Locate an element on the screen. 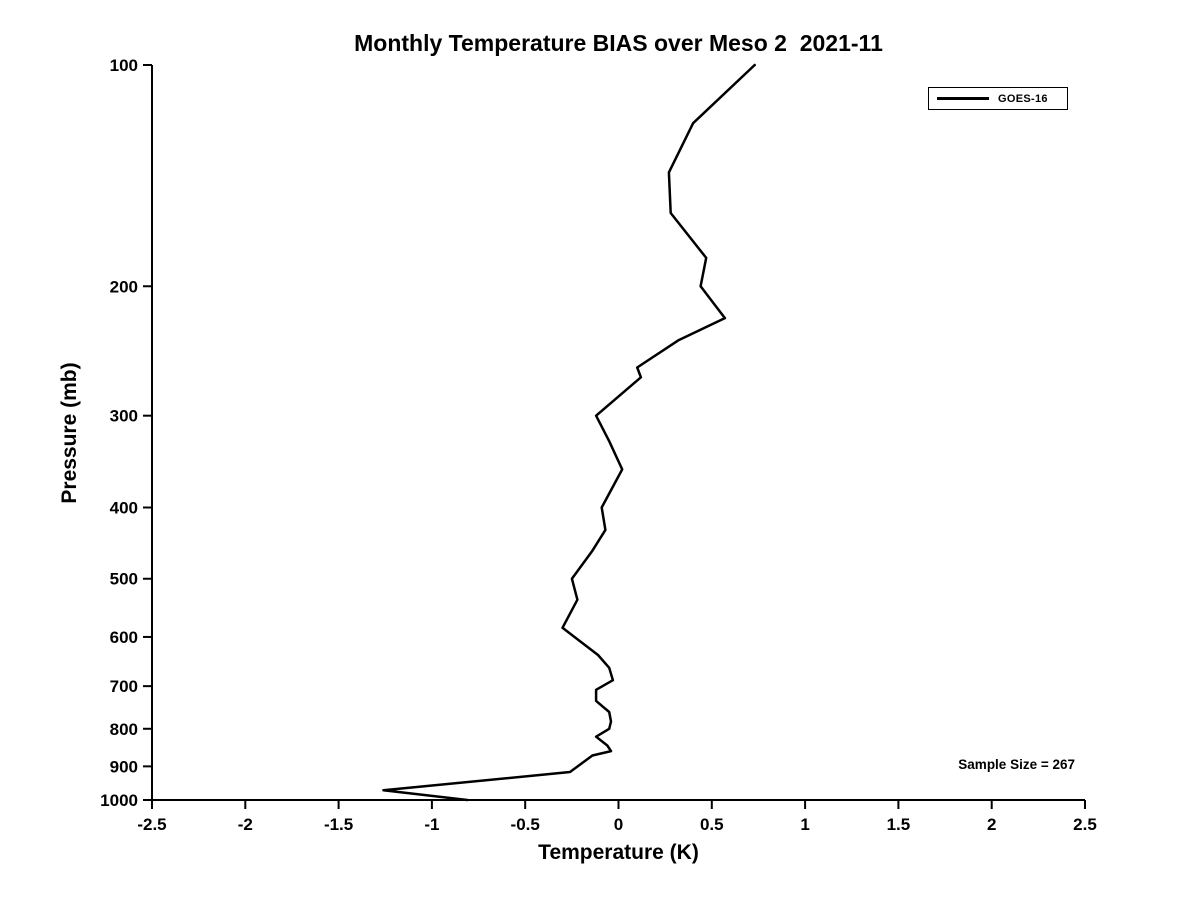 This screenshot has height=900, width=1200. x-tick-label: 0 is located at coordinates (618, 824).